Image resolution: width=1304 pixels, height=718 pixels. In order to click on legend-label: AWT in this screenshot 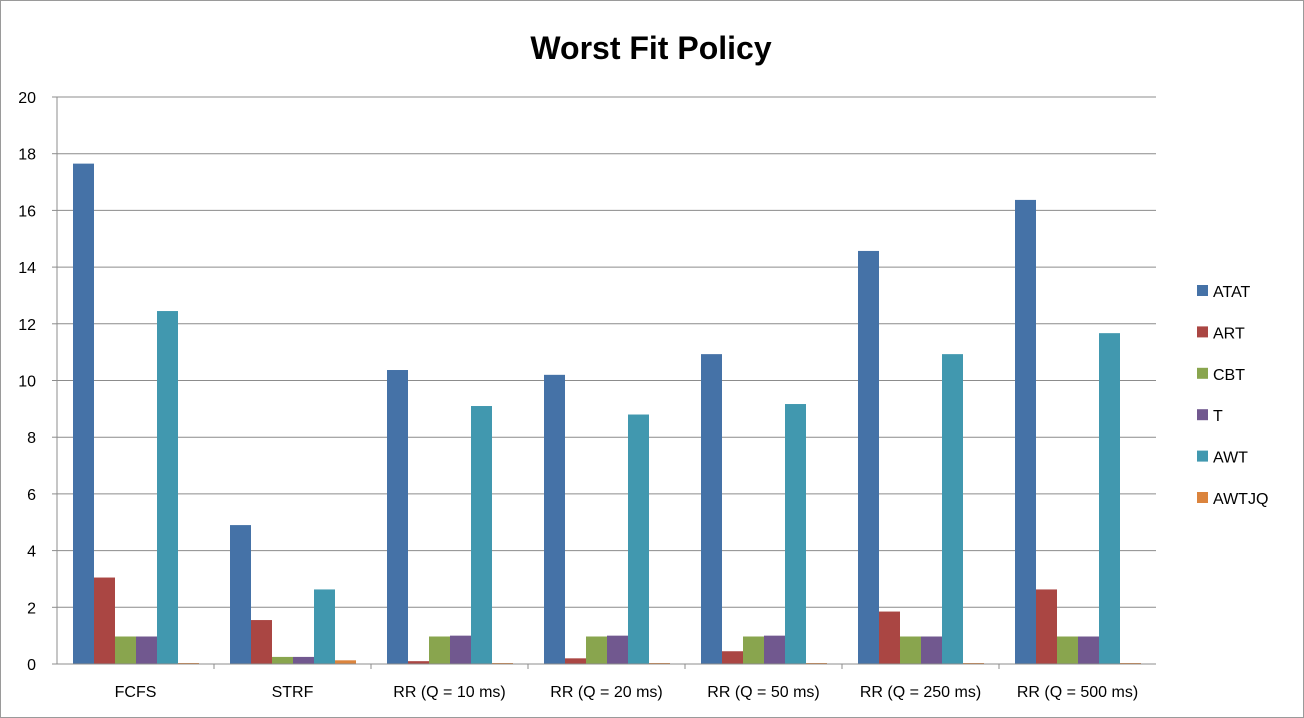, I will do `click(1230, 458)`.